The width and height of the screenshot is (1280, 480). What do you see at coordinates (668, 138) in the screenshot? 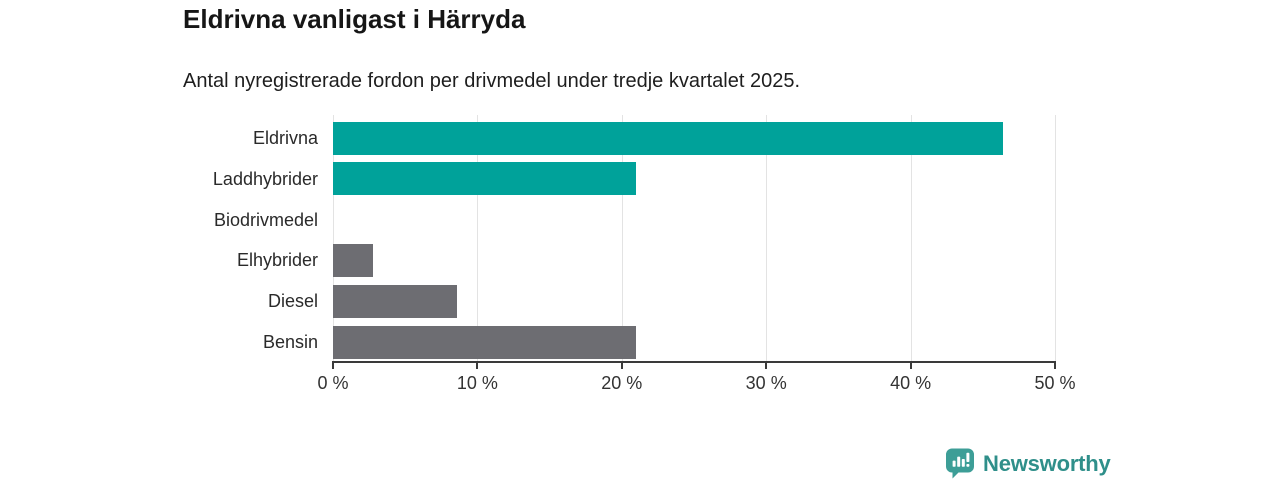
I see `bar-eldrivna` at bounding box center [668, 138].